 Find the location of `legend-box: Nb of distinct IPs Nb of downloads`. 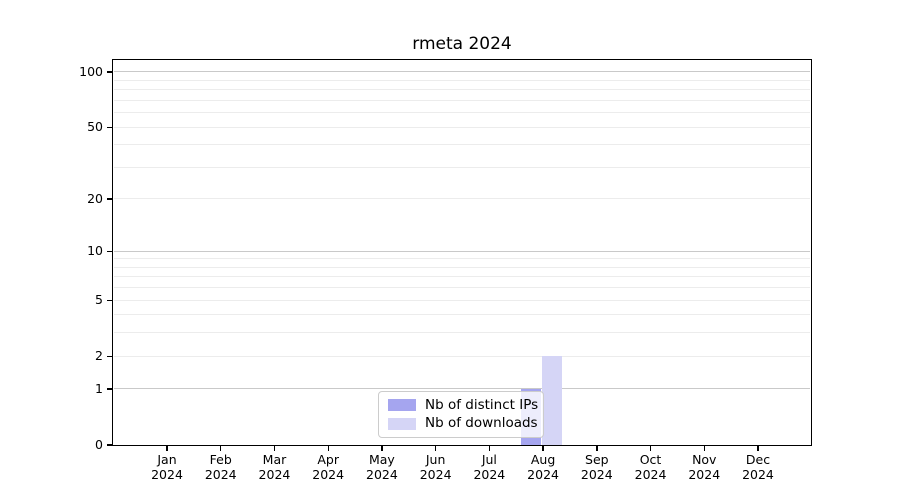

legend-box: Nb of distinct IPs Nb of downloads is located at coordinates (461, 414).